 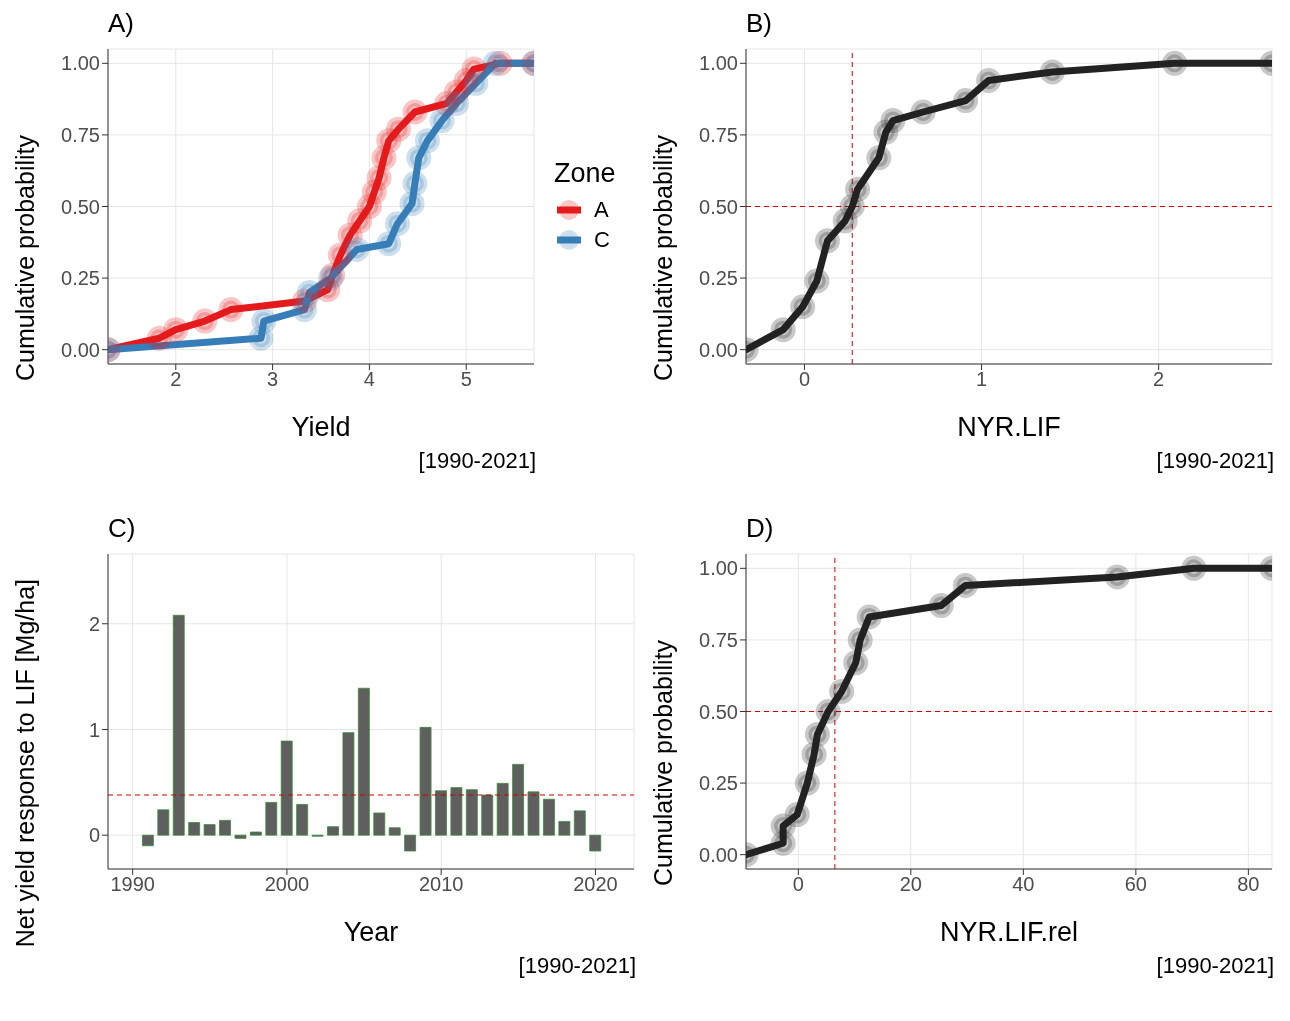 What do you see at coordinates (132, 884) in the screenshot?
I see `x-tick-label: 1990` at bounding box center [132, 884].